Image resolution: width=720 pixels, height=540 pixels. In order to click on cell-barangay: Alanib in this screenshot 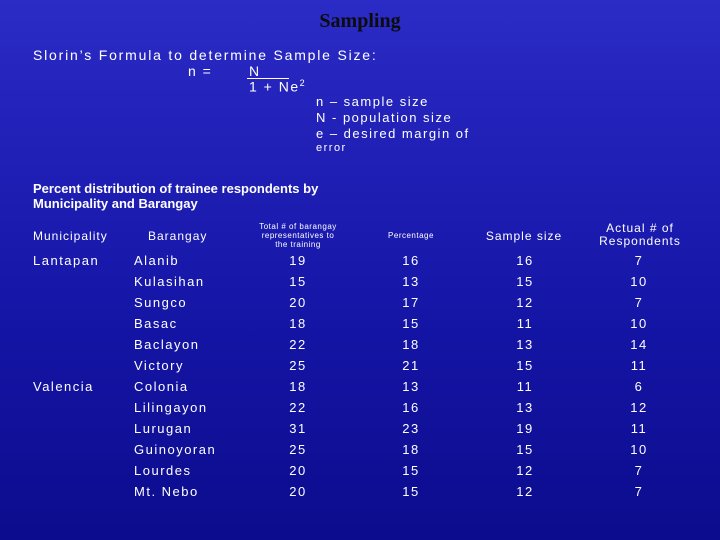, I will do `click(157, 260)`.